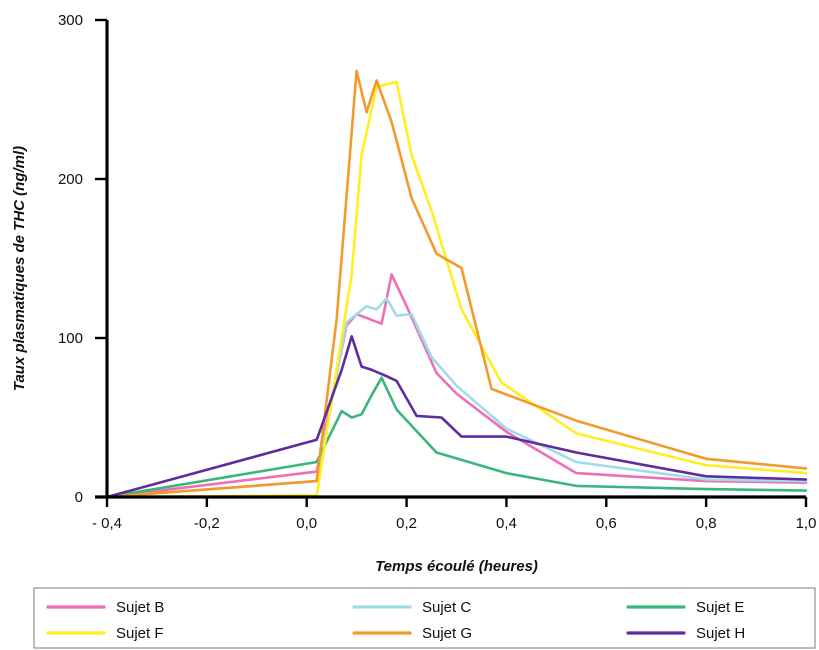 The image size is (819, 650). Describe the element at coordinates (306, 523) in the screenshot. I see `x-tick-label: 0,0` at that location.